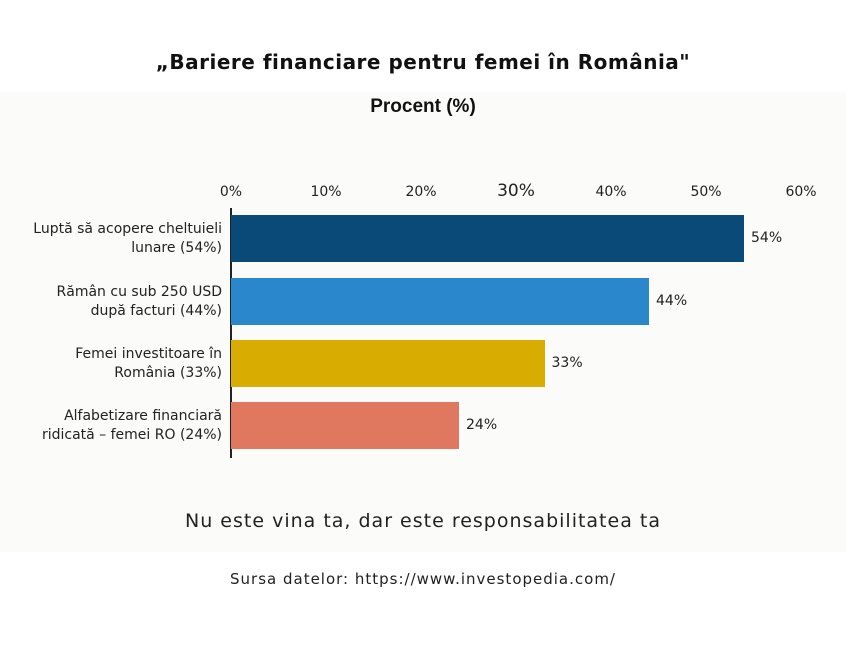 The height and width of the screenshot is (646, 846). Describe the element at coordinates (672, 301) in the screenshot. I see `bar-value-label: 44%` at that location.